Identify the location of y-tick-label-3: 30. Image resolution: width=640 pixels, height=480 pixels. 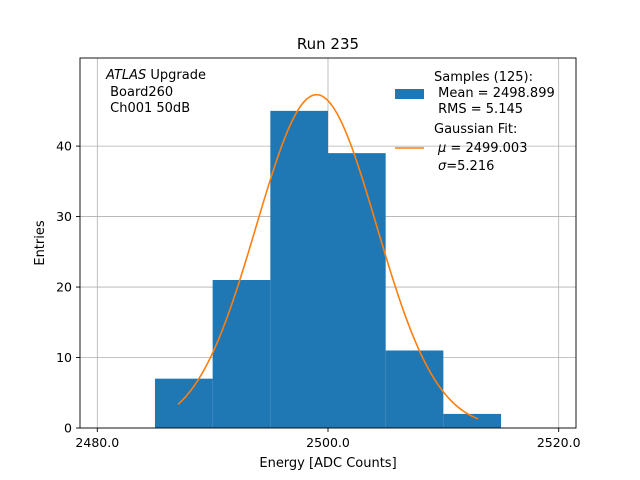
(64, 216).